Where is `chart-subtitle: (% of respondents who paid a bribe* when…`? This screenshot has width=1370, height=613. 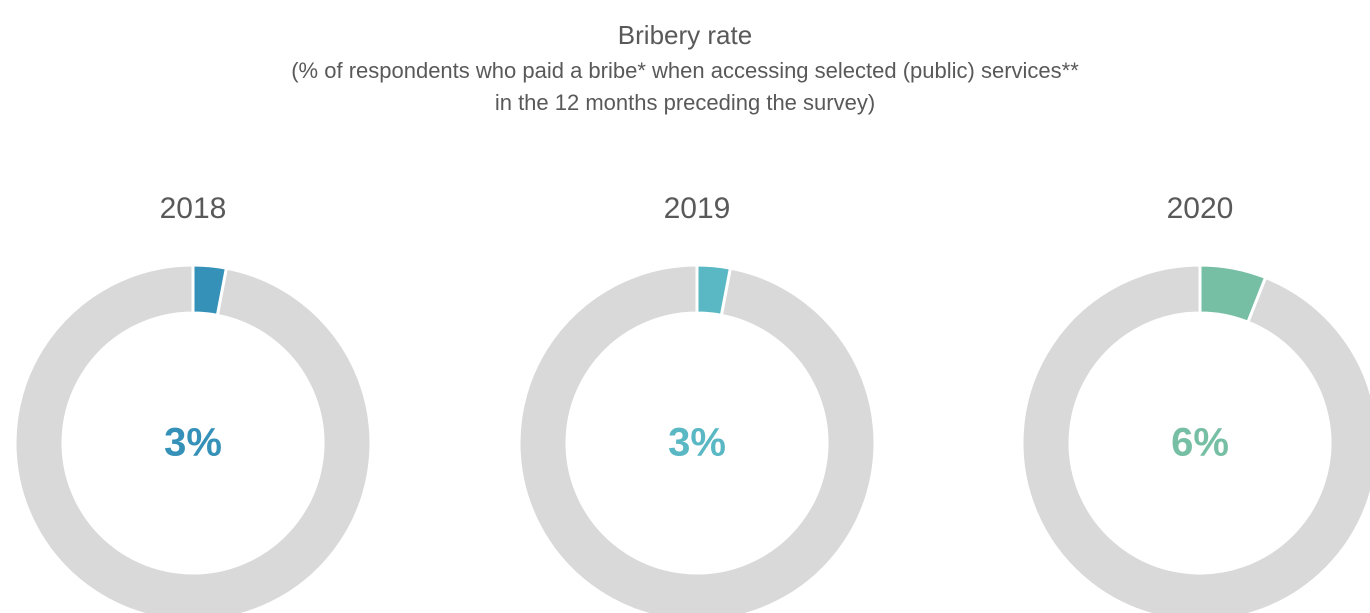 chart-subtitle: (% of respondents who paid a bribe* when… is located at coordinates (685, 70).